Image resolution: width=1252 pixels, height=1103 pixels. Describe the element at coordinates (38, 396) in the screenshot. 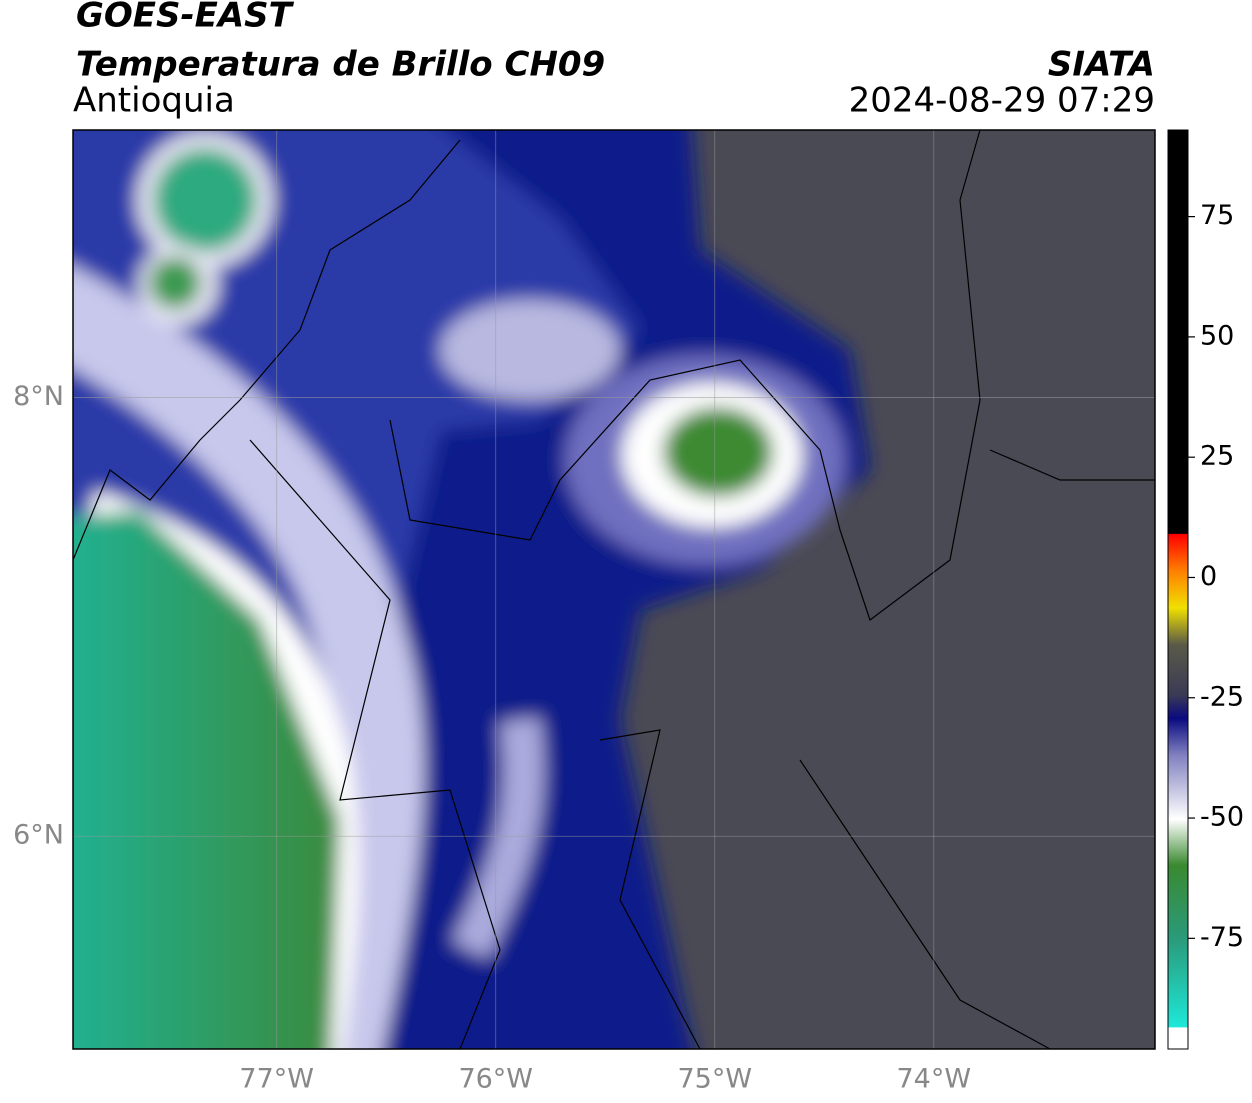

I see `y-tick-label: 8°N` at that location.